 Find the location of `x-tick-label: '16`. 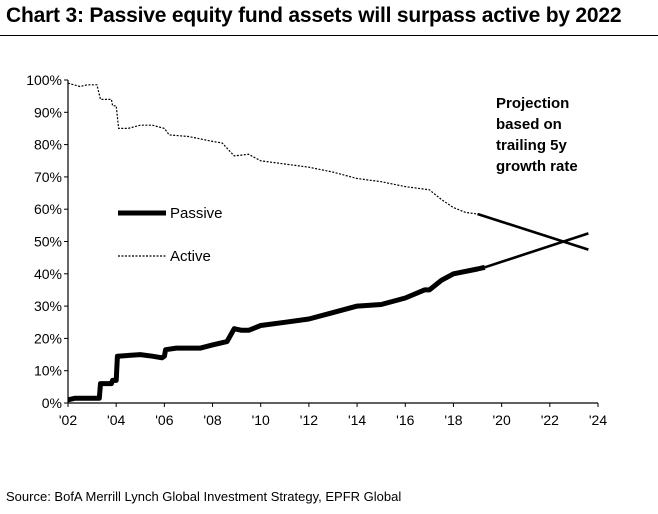

x-tick-label: '16 is located at coordinates (405, 420).